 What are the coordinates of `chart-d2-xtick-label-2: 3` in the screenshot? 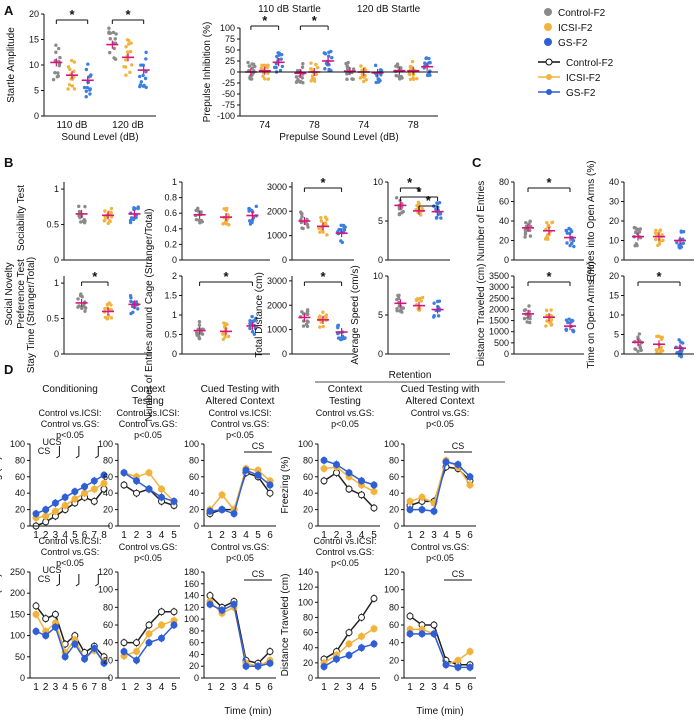 It's located at (149, 535).